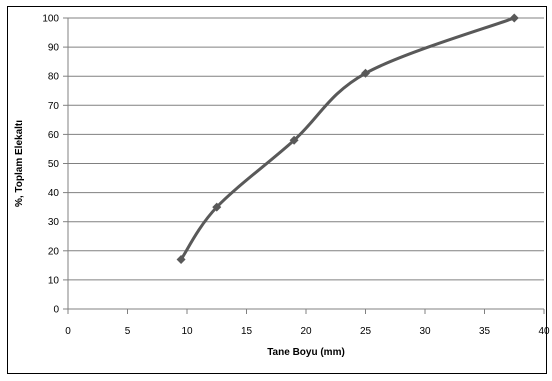  Describe the element at coordinates (128, 331) in the screenshot. I see `x-tick-label-5: 5` at that location.